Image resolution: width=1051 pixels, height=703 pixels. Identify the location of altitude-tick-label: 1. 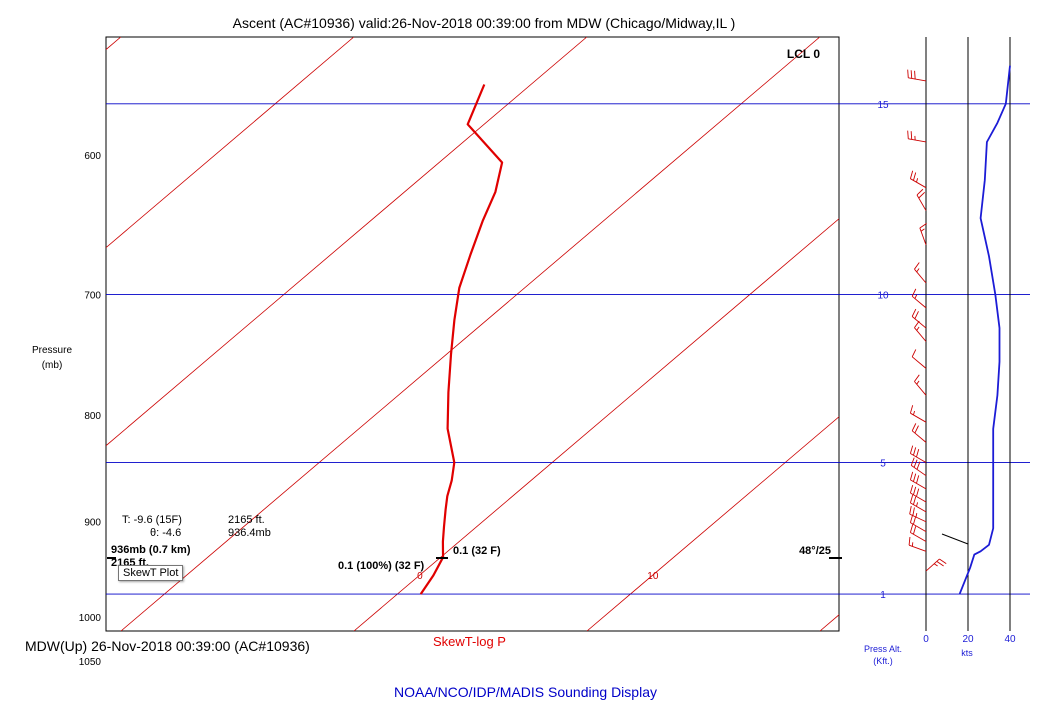
(883, 595).